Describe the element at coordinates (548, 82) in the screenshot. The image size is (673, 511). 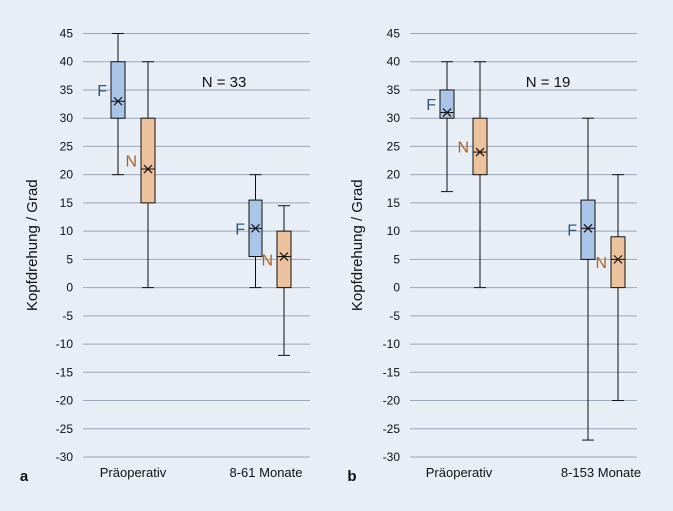
I see `sample-size-annotation: N = 19` at that location.